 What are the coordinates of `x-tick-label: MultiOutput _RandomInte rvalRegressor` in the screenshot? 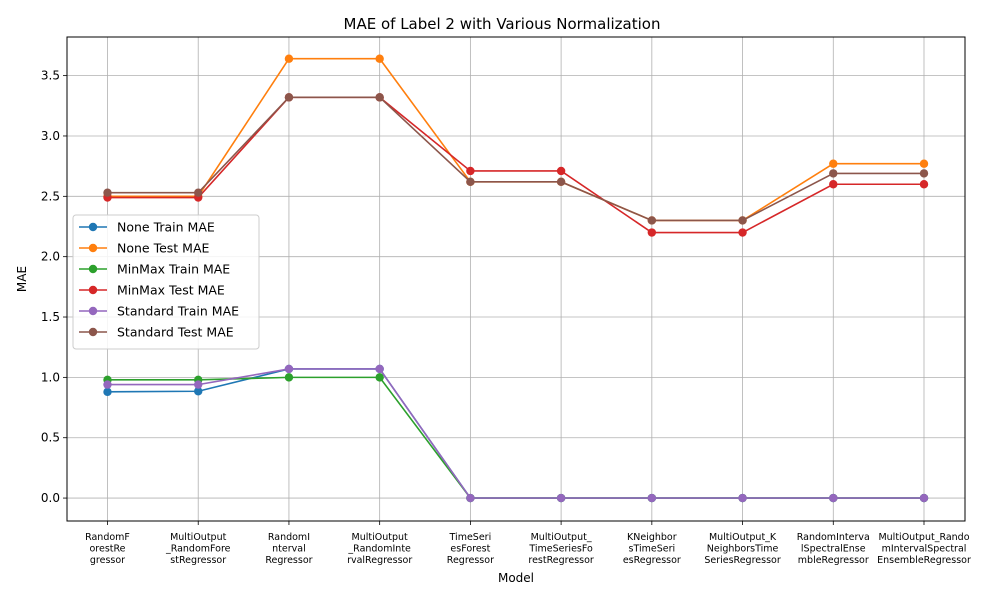 It's located at (379, 549).